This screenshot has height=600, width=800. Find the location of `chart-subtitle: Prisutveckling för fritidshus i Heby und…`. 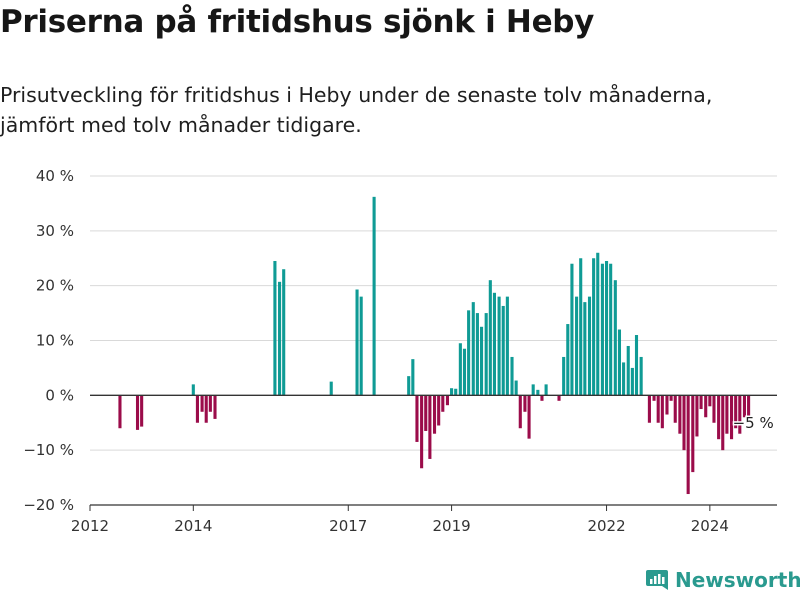

chart-subtitle: Prisutveckling för fritidshus i Heby und… is located at coordinates (356, 110).